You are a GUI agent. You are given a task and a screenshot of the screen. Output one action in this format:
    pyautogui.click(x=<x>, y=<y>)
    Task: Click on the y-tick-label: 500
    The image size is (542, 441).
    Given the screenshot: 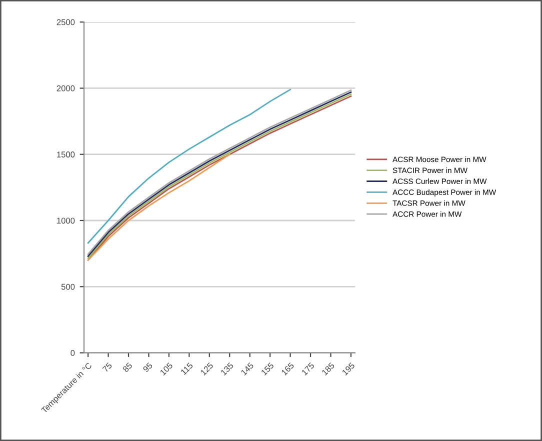 What is the action you would take?
    pyautogui.click(x=68, y=287)
    